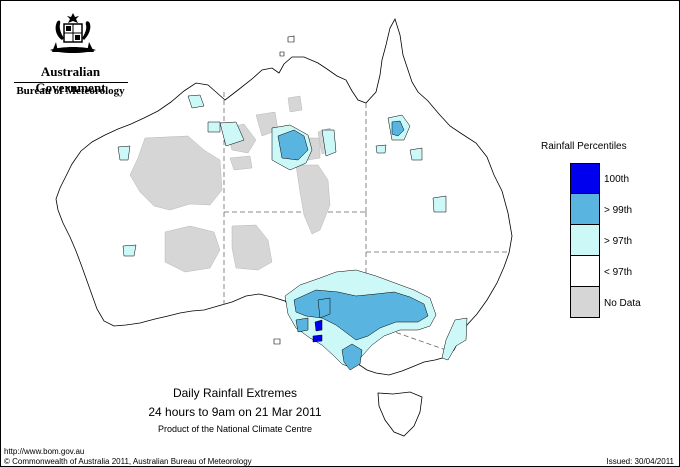 Image resolution: width=680 pixels, height=467 pixels. What do you see at coordinates (622, 303) in the screenshot?
I see `legend-label: No Data` at bounding box center [622, 303].